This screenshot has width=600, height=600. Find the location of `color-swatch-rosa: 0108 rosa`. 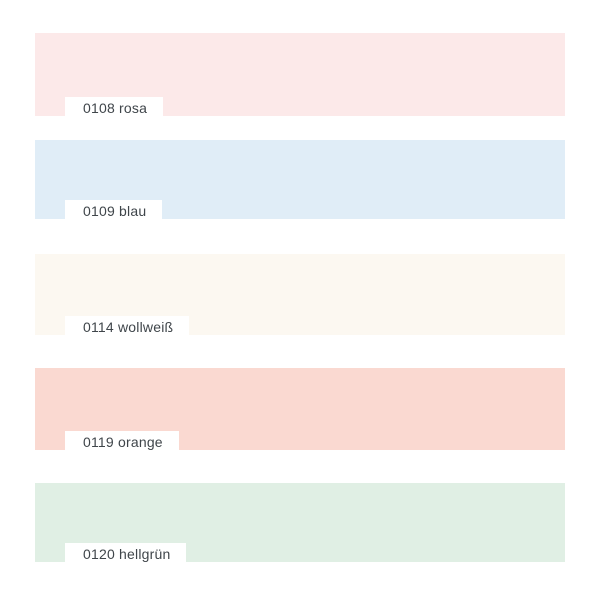

color-swatch-rosa: 0108 rosa is located at coordinates (300, 76).